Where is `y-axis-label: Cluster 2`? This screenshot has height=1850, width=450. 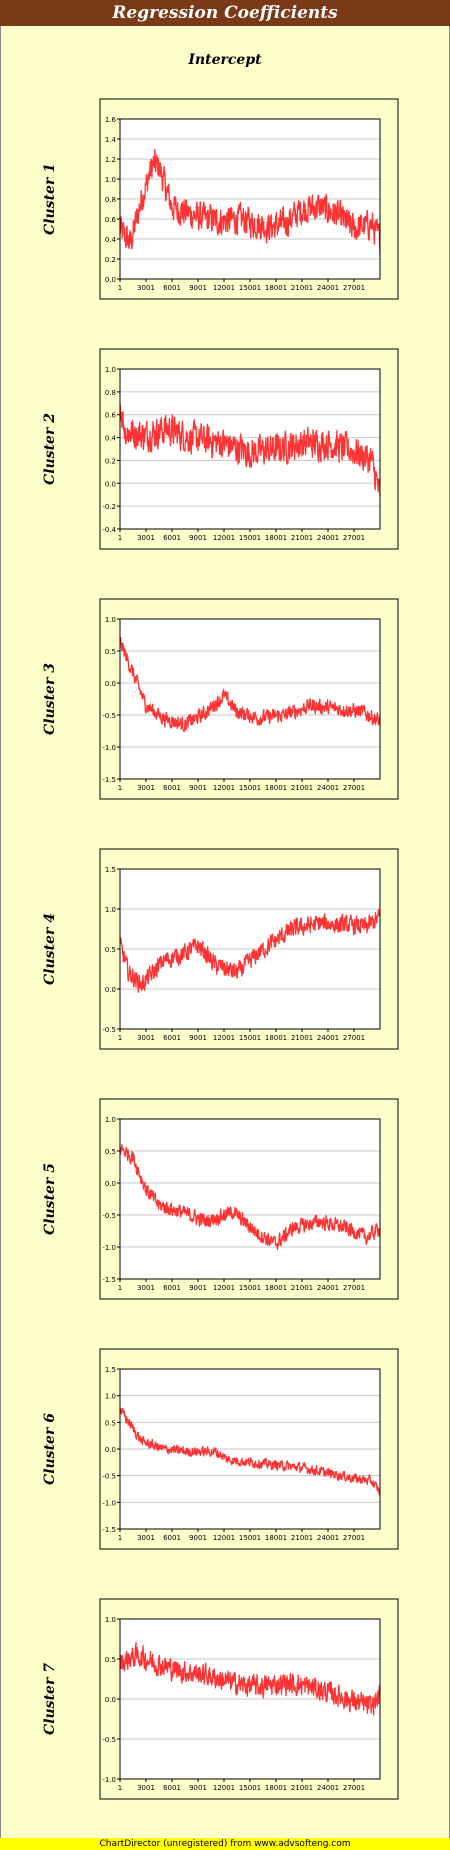
y-axis-label: Cluster 2 is located at coordinates (50, 449).